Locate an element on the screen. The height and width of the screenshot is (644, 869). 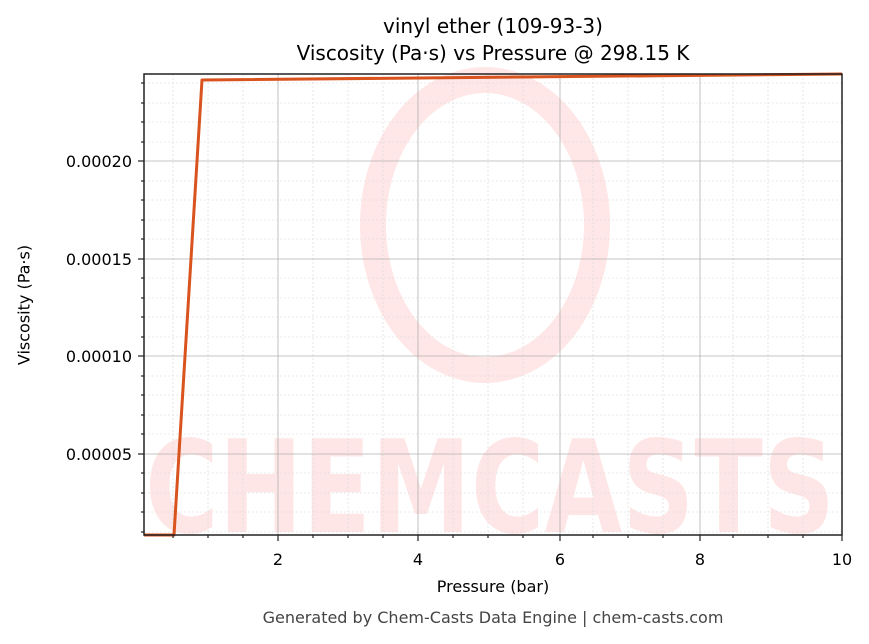
svg-text: 6 is located at coordinates (560, 559).